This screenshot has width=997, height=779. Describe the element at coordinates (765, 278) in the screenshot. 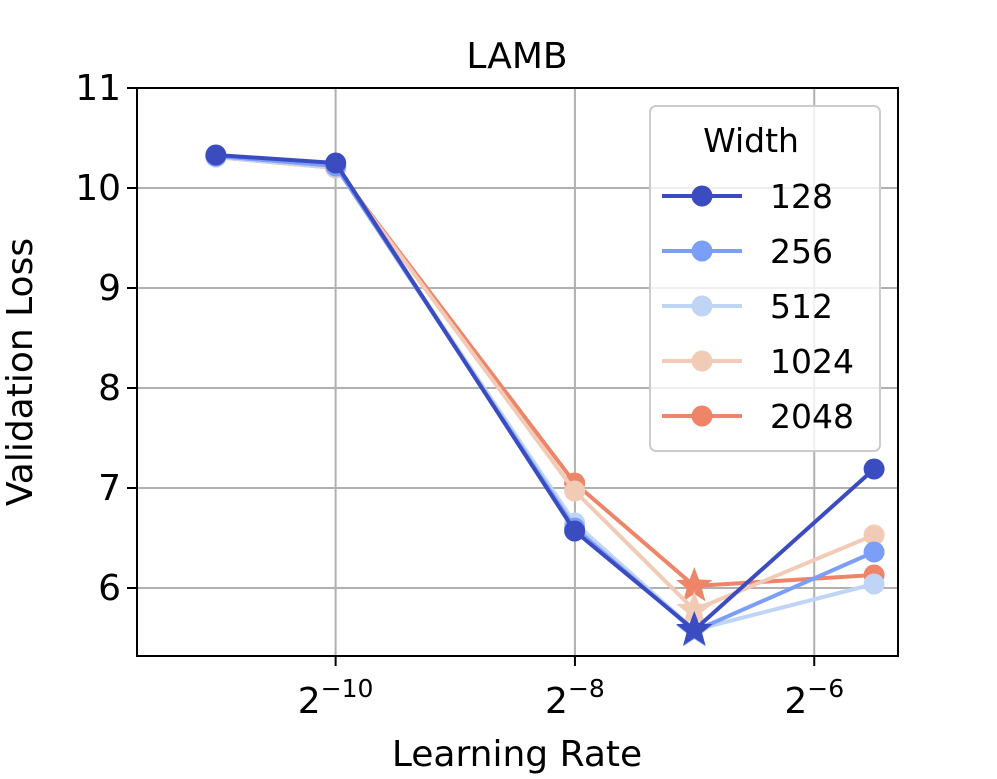

I see `legend: Width 128 256 512 1024 2048` at that location.